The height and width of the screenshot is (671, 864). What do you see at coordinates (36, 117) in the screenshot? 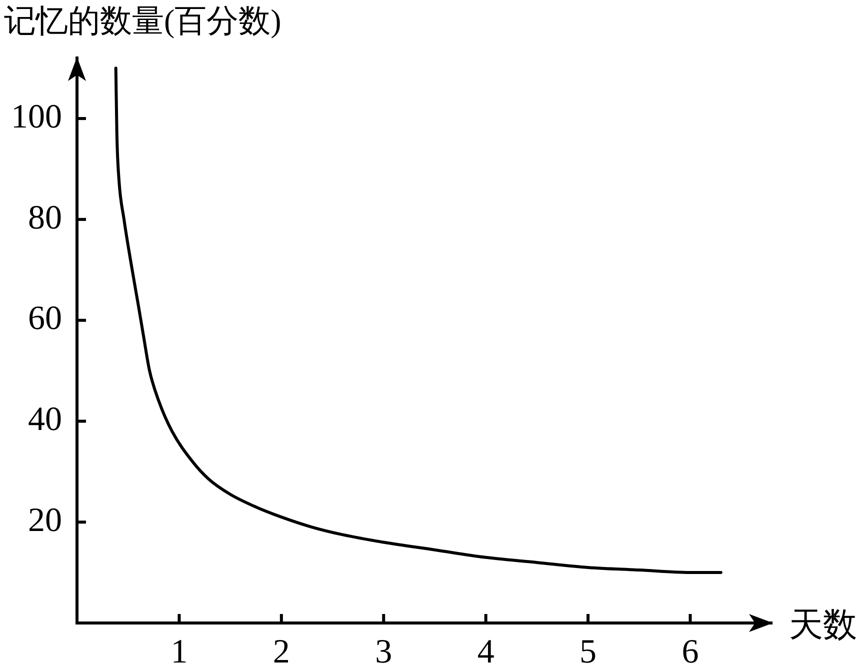
I see `y-tick-label: 100` at bounding box center [36, 117].